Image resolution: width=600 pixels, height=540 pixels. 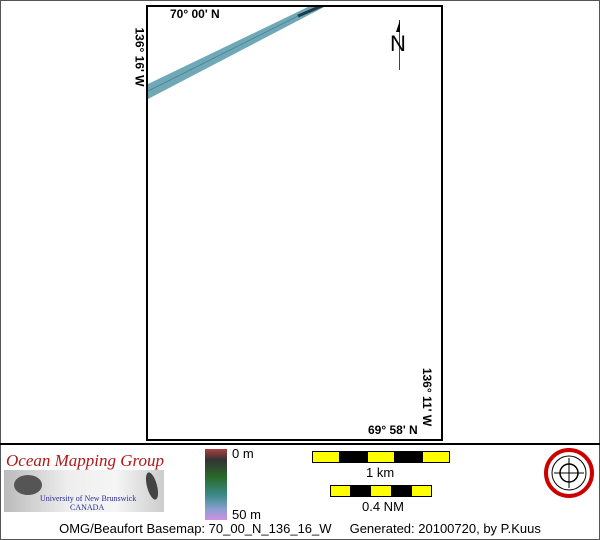 What do you see at coordinates (236, 53) in the screenshot?
I see `survey-swath` at bounding box center [236, 53].